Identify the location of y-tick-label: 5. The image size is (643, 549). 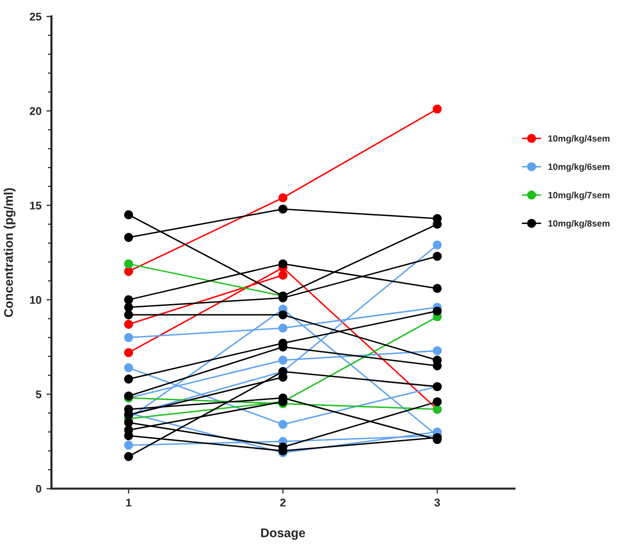
(39, 394).